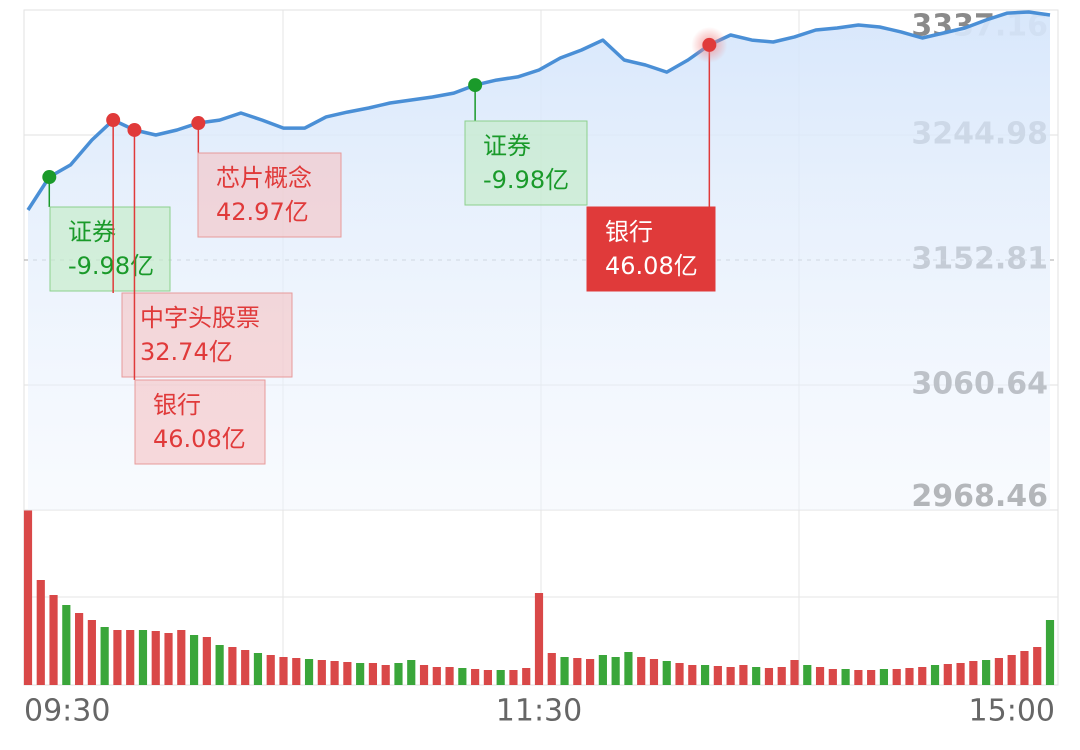 The width and height of the screenshot is (1080, 750). What do you see at coordinates (262, 212) in the screenshot?
I see `annotation-amount: 42.97亿` at bounding box center [262, 212].